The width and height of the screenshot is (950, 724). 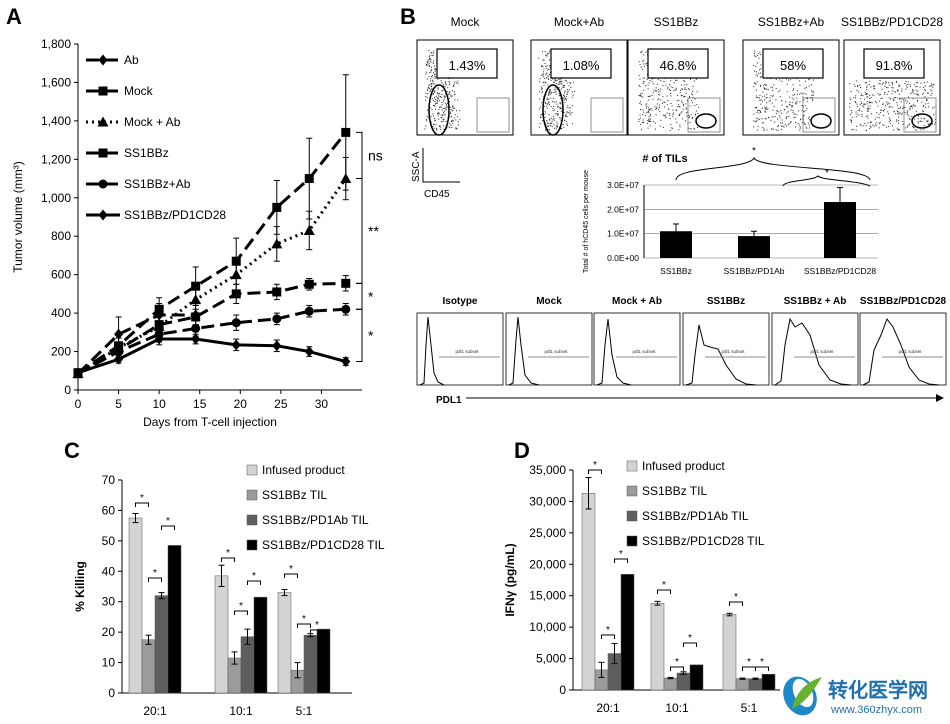 What do you see at coordinates (729, 652) in the screenshot?
I see `bar` at bounding box center [729, 652].